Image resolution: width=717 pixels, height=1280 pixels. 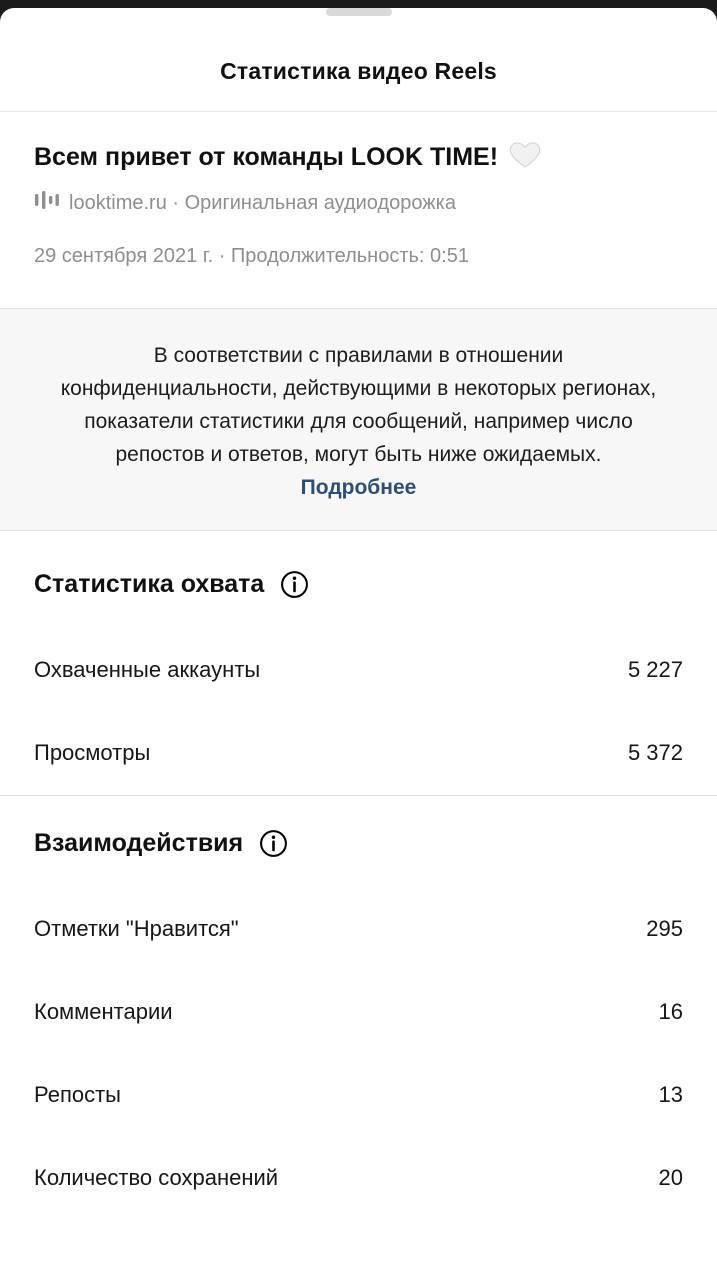 I want to click on interactions-section-header: Взаимодействия, so click(x=358, y=843).